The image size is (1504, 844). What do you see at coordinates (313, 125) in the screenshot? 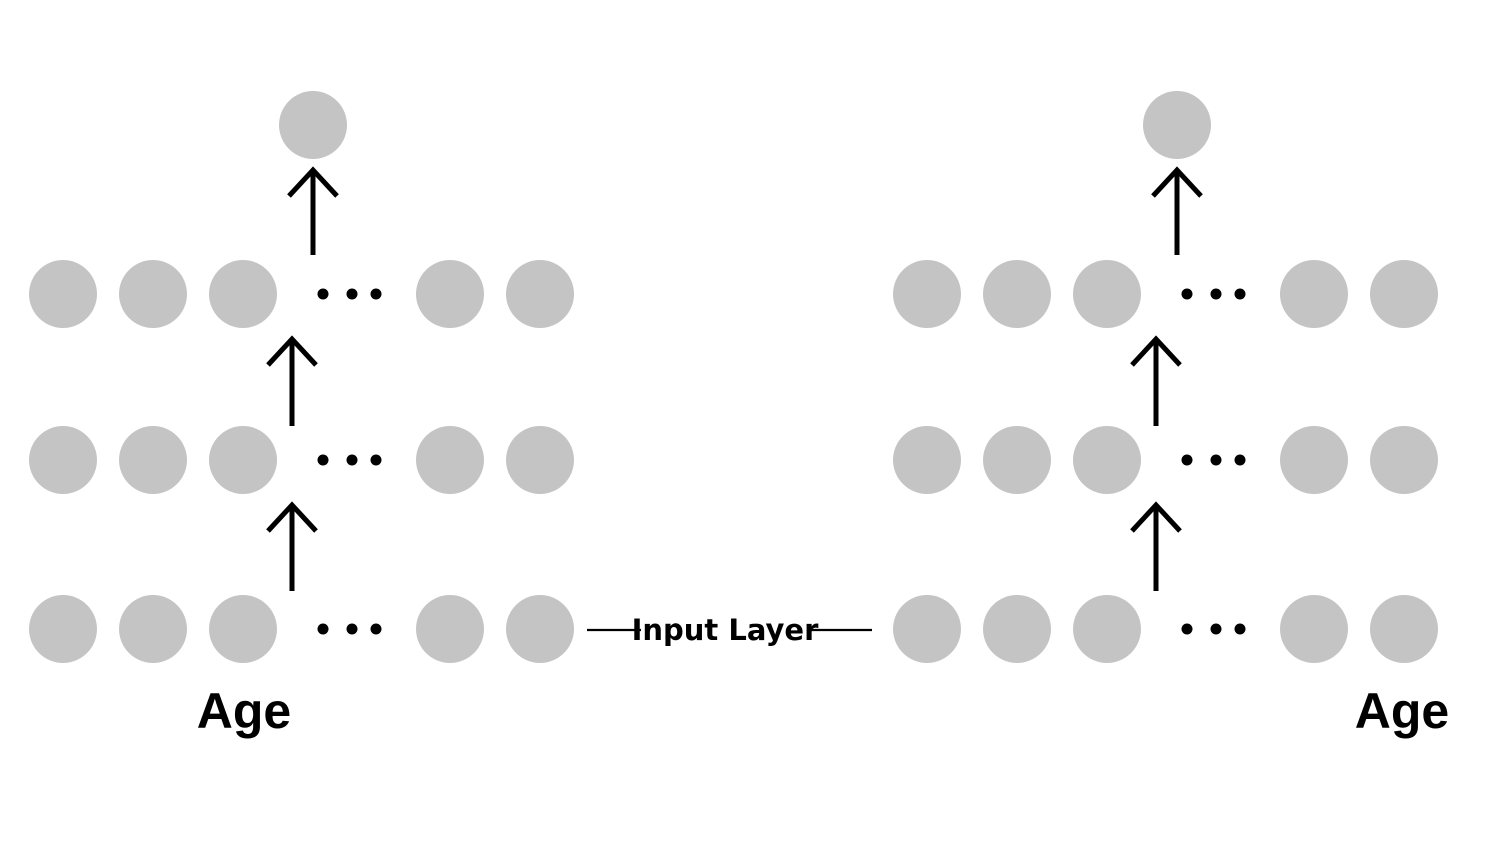
I see `left-output-node` at bounding box center [313, 125].